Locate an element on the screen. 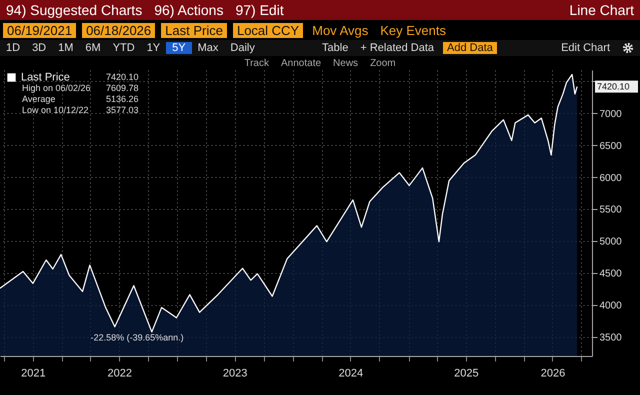 This screenshot has height=395, width=640. text: 1D is located at coordinates (13, 48).